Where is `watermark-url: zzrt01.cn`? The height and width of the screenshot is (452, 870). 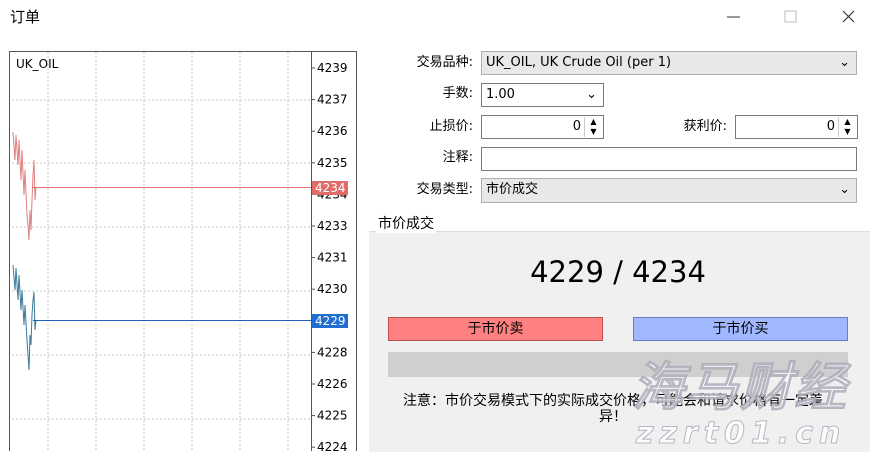
watermark-url: zzrt01.cn is located at coordinates (741, 434).